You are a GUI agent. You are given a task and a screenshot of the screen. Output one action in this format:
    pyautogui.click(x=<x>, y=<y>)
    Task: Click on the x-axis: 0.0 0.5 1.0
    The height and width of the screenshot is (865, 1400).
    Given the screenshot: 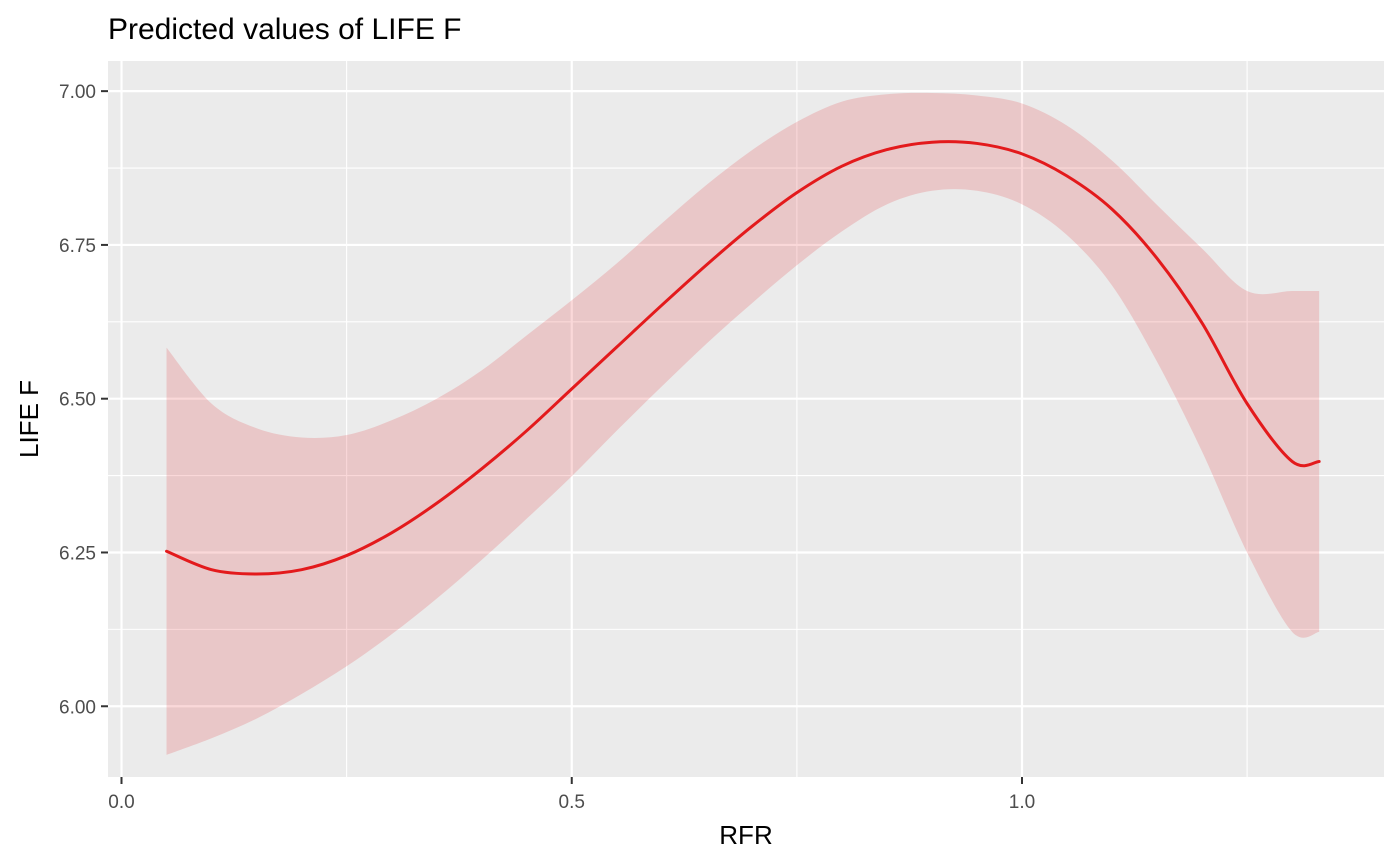 What is the action you would take?
    pyautogui.click(x=571, y=795)
    